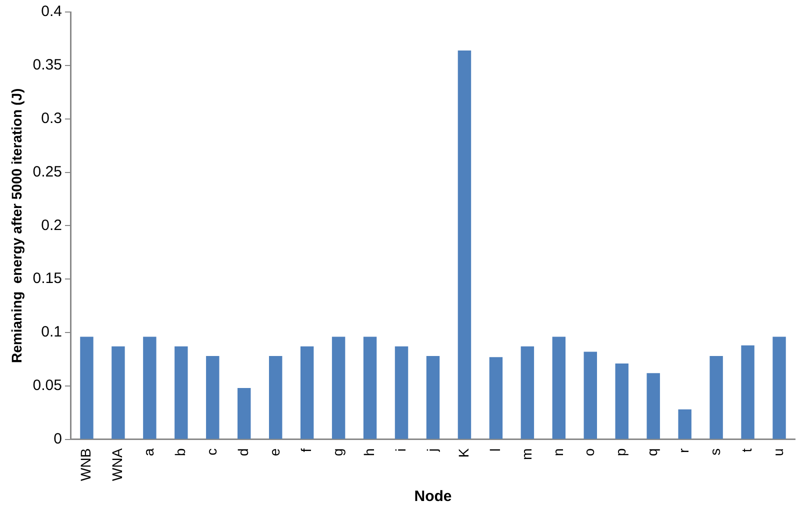  Describe the element at coordinates (47, 171) in the screenshot. I see `y-tick-label: 0.25` at that location.